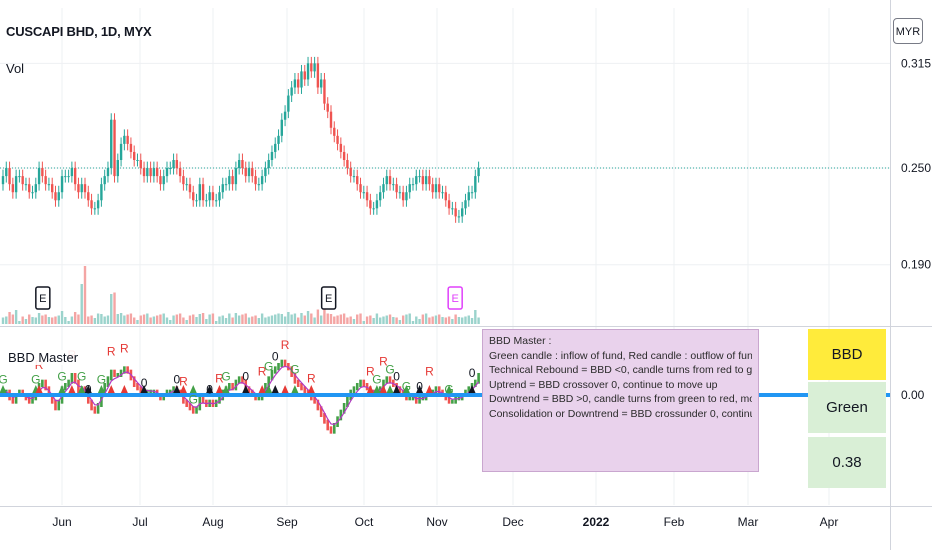 Image resolution: width=932 pixels, height=550 pixels. I want to click on indicator-legend-label: BBD Master, so click(43, 357).